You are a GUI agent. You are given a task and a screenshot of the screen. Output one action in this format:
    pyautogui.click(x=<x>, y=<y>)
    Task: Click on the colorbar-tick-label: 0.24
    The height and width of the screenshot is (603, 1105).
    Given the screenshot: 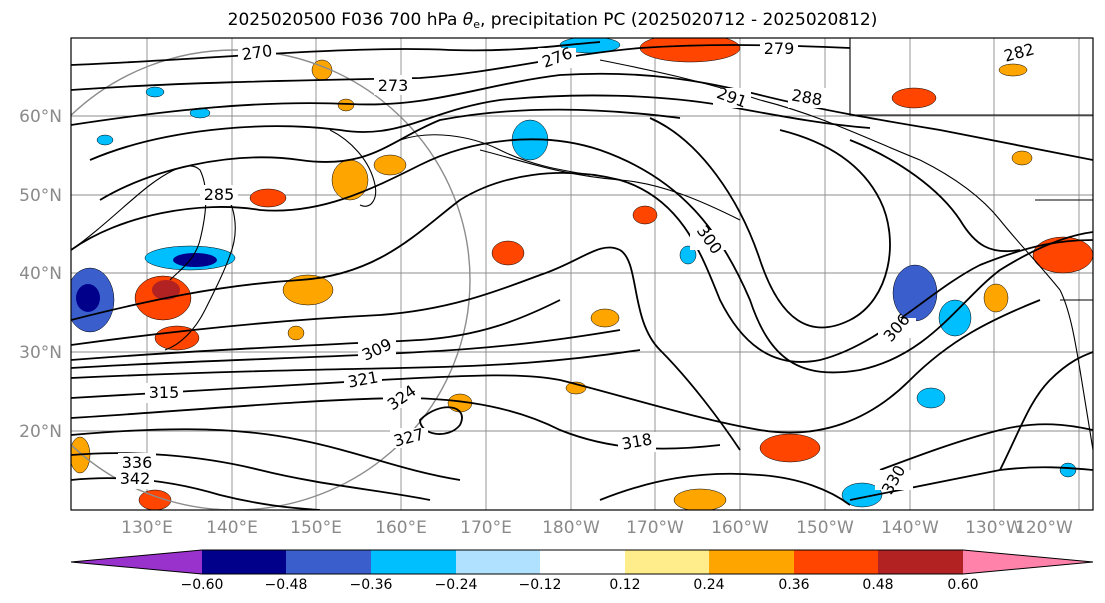 What is the action you would take?
    pyautogui.click(x=708, y=585)
    